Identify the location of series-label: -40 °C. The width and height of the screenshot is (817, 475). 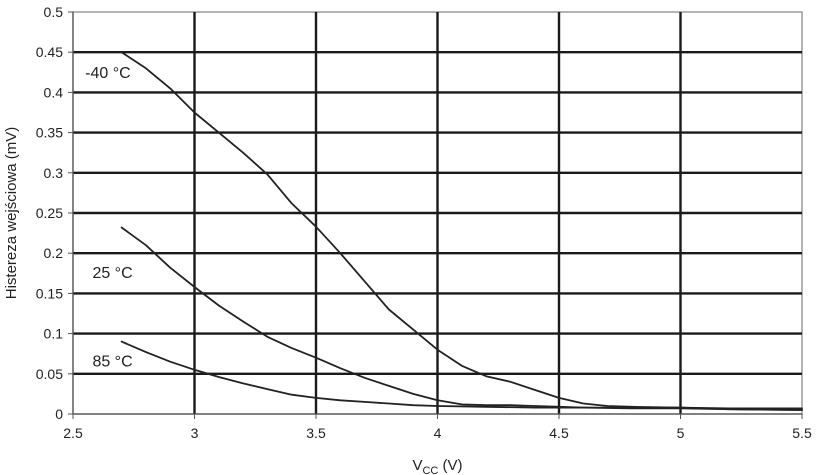
(108, 73).